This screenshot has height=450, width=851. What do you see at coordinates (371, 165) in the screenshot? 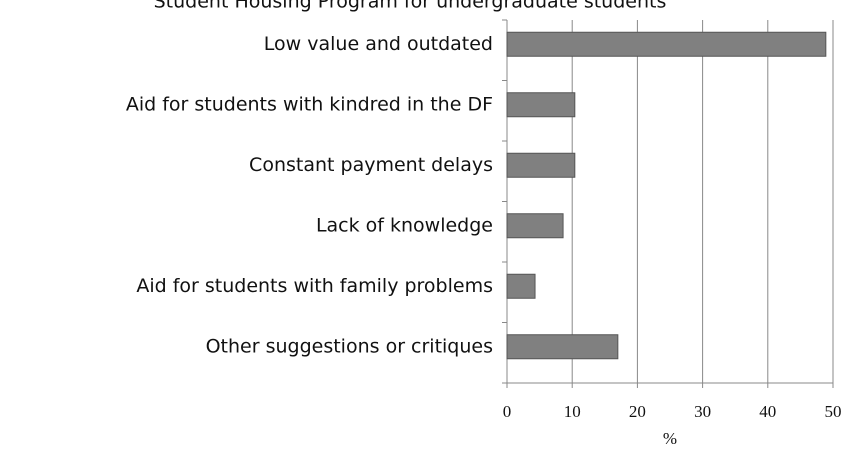
I see `y-tick-label: Constant payment delays` at bounding box center [371, 165].